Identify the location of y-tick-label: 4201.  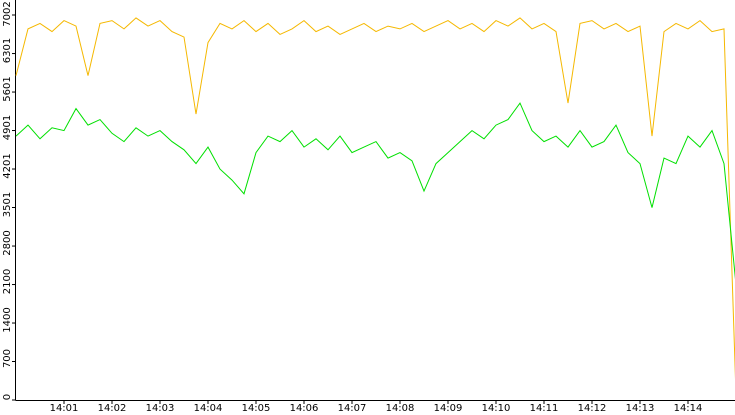
(7, 165).